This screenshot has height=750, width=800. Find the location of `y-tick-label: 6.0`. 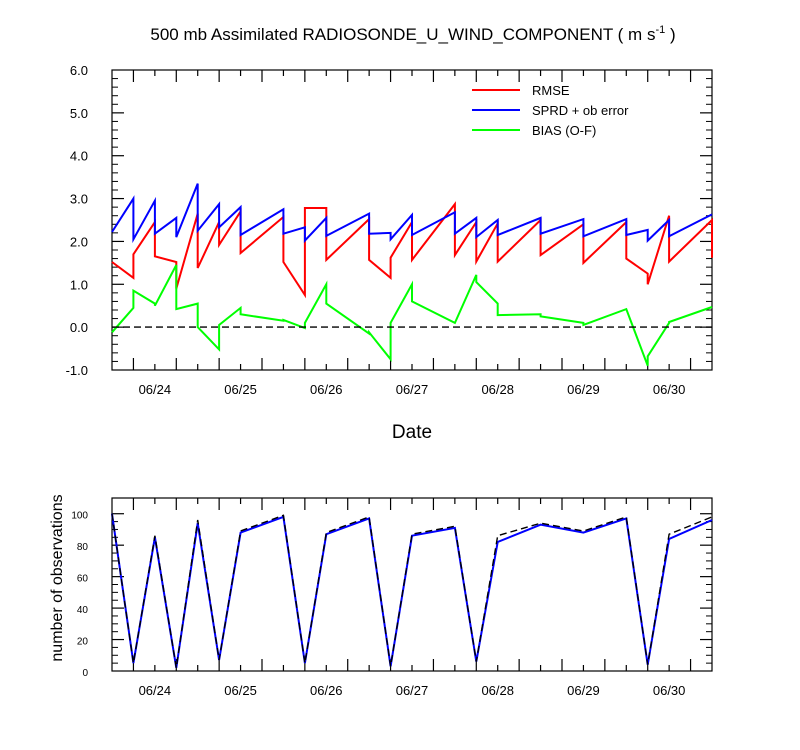

y-tick-label: 6.0 is located at coordinates (79, 70).